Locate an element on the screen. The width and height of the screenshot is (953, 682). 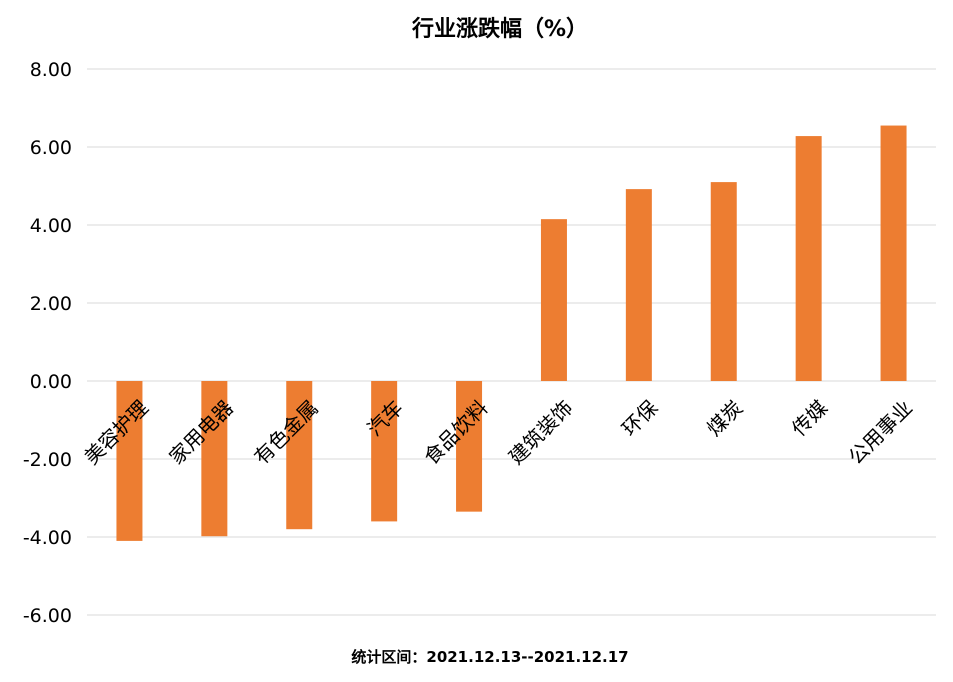
y-tick-label: -4.00 is located at coordinates (47, 538).